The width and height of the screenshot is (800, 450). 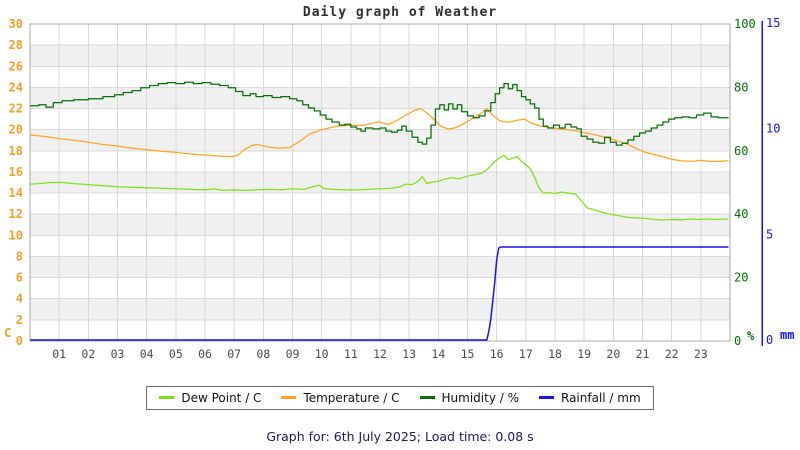 I want to click on axis-label: 2, so click(x=19, y=320).